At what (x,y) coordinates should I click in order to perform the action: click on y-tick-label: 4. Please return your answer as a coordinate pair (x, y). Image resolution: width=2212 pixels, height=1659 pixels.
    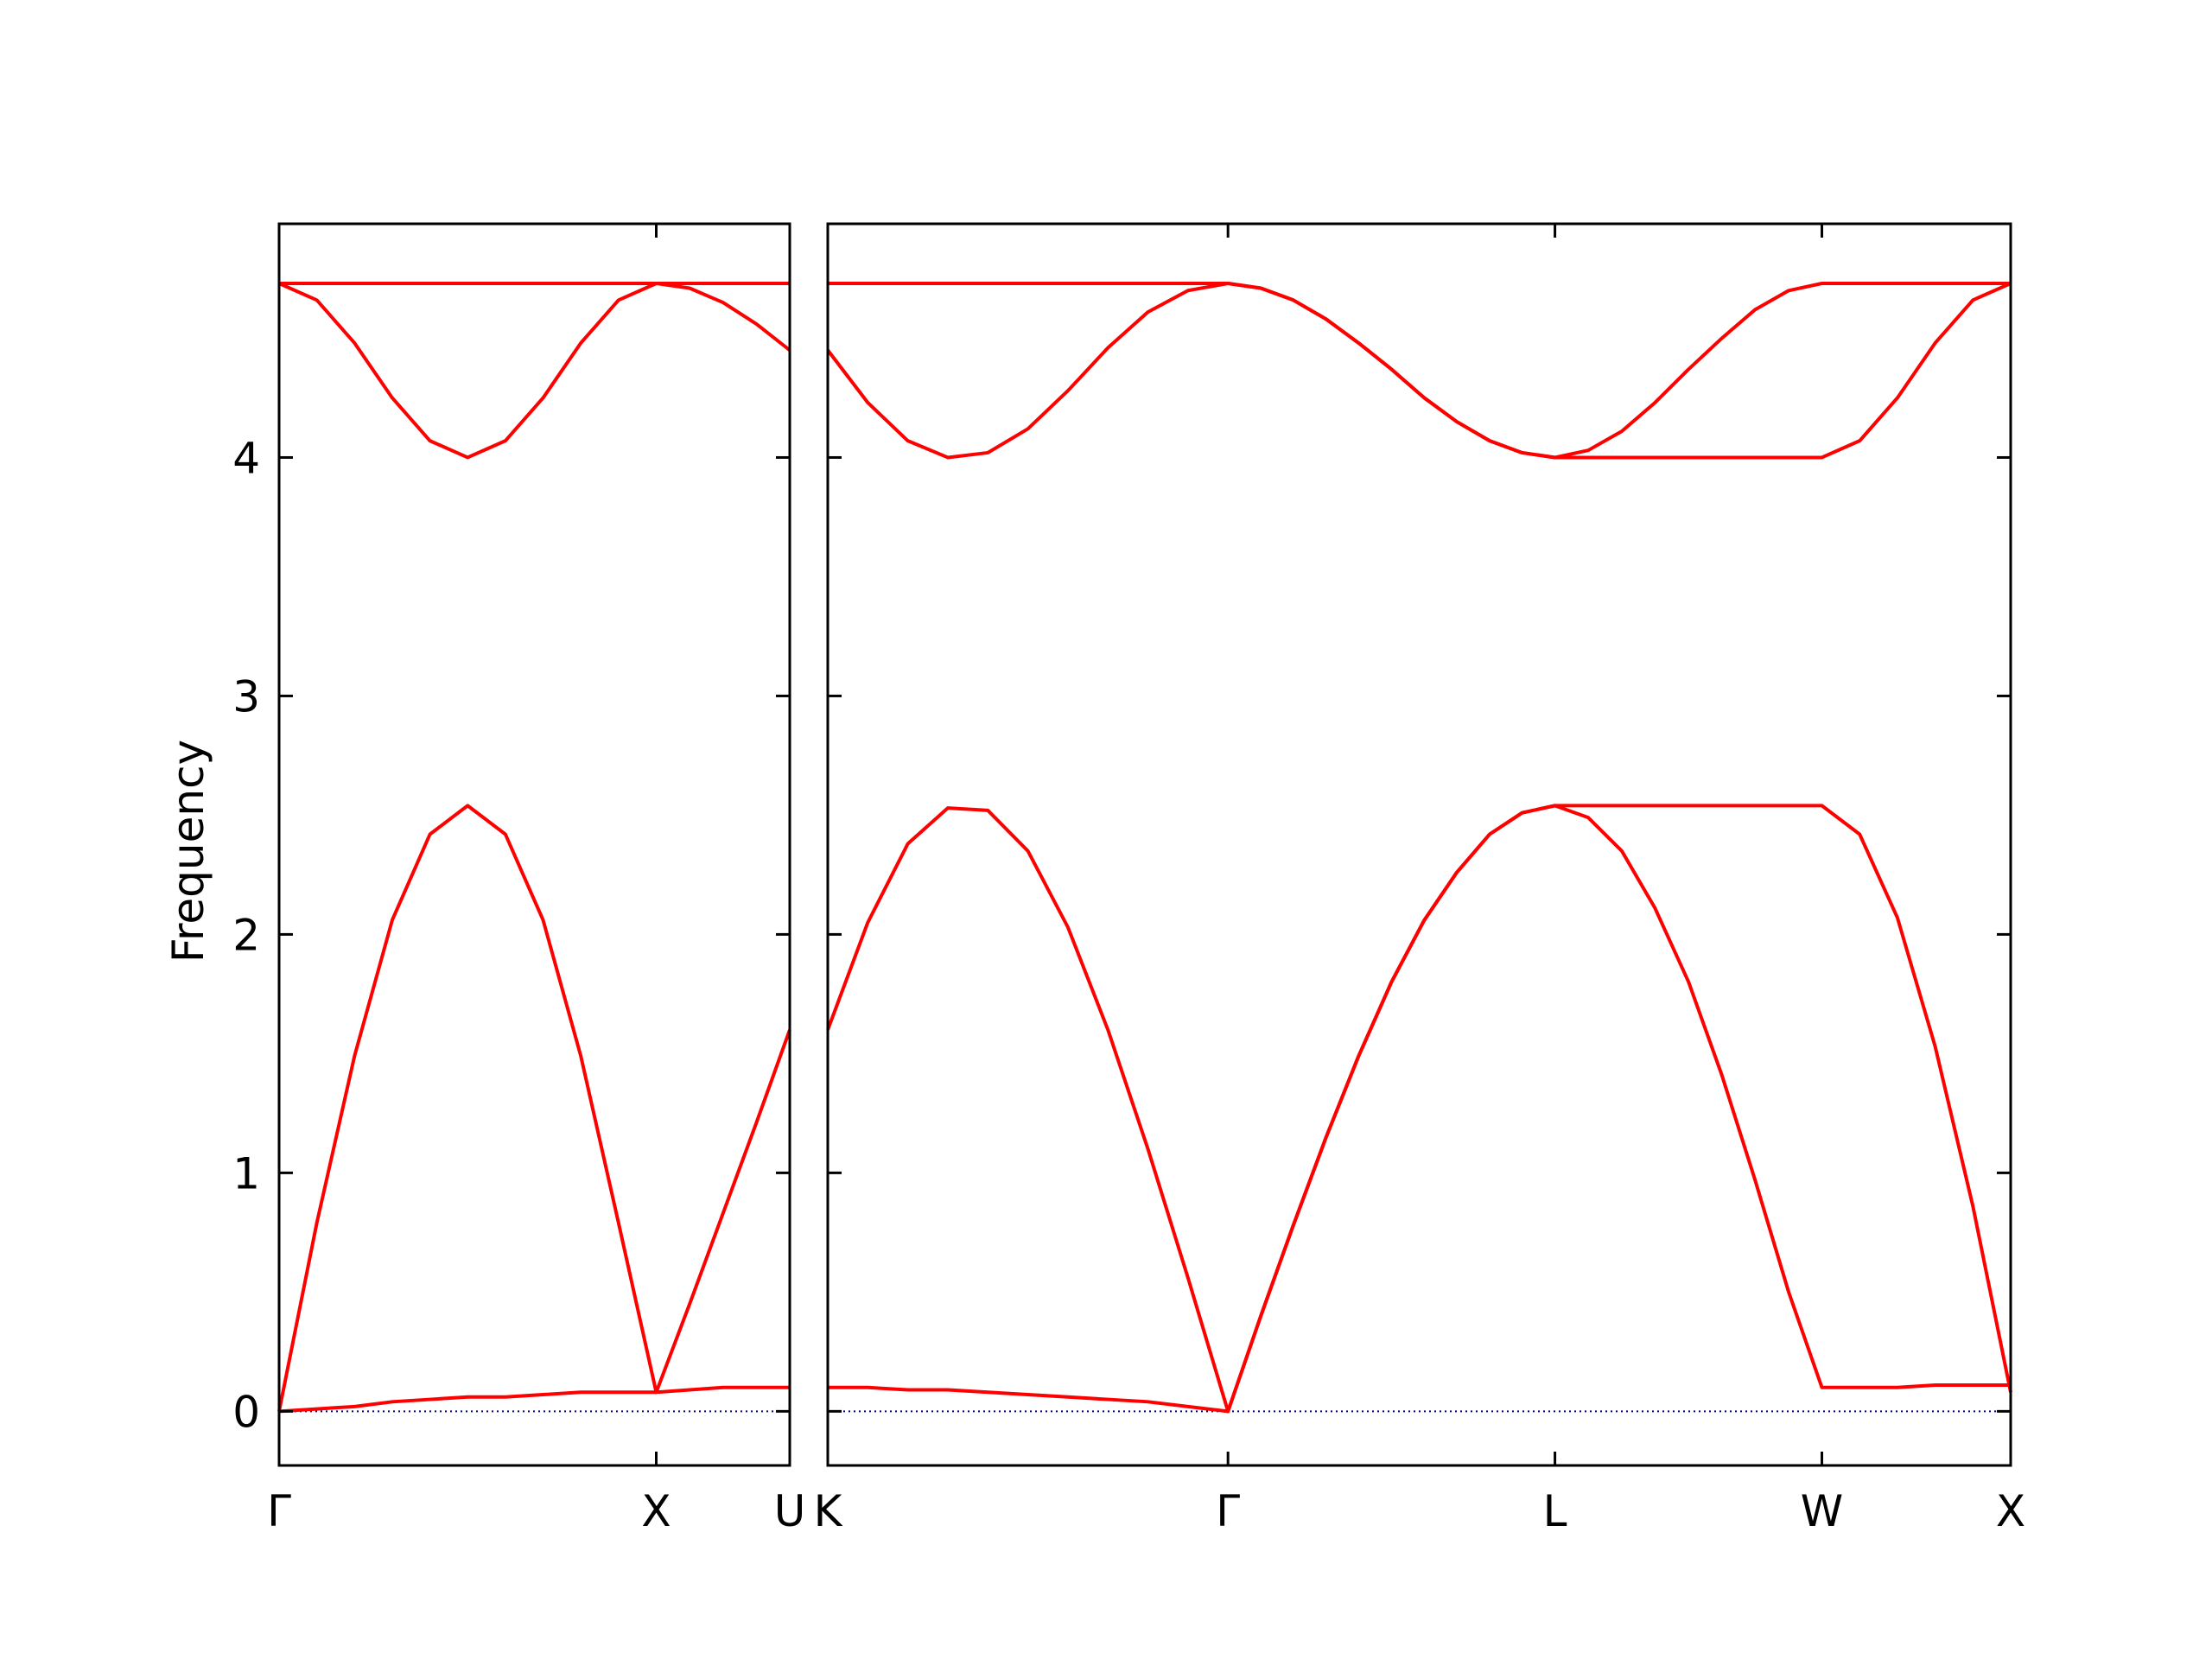
    Looking at the image, I should click on (246, 458).